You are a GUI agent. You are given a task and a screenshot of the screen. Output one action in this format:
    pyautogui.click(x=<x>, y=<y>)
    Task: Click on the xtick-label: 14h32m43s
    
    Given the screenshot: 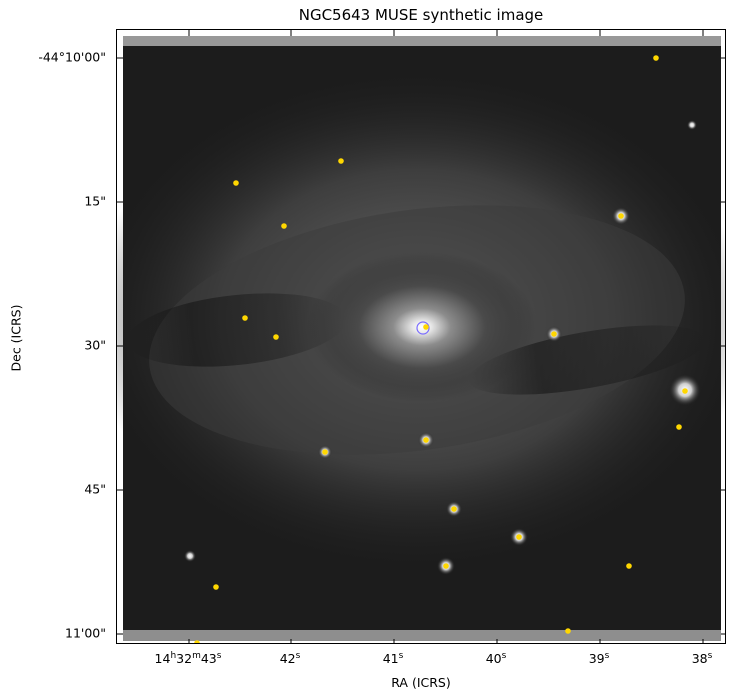 What is the action you would take?
    pyautogui.click(x=188, y=658)
    